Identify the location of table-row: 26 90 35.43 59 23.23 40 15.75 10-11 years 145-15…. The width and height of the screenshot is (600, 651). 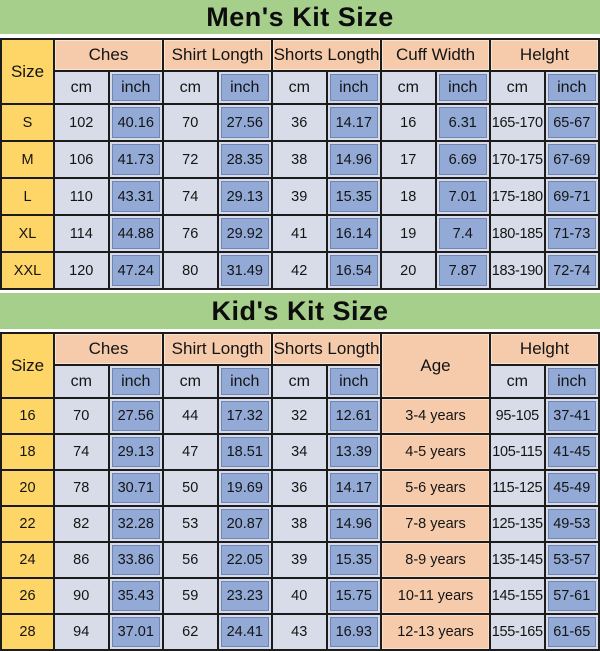
(300, 596).